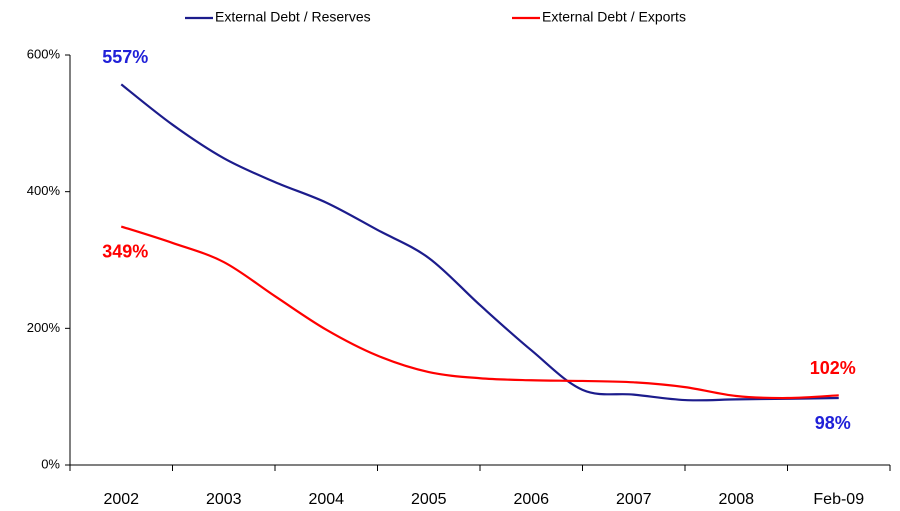 This screenshot has height=511, width=900. Describe the element at coordinates (838, 499) in the screenshot. I see `x-tick-label: Feb-09` at that location.